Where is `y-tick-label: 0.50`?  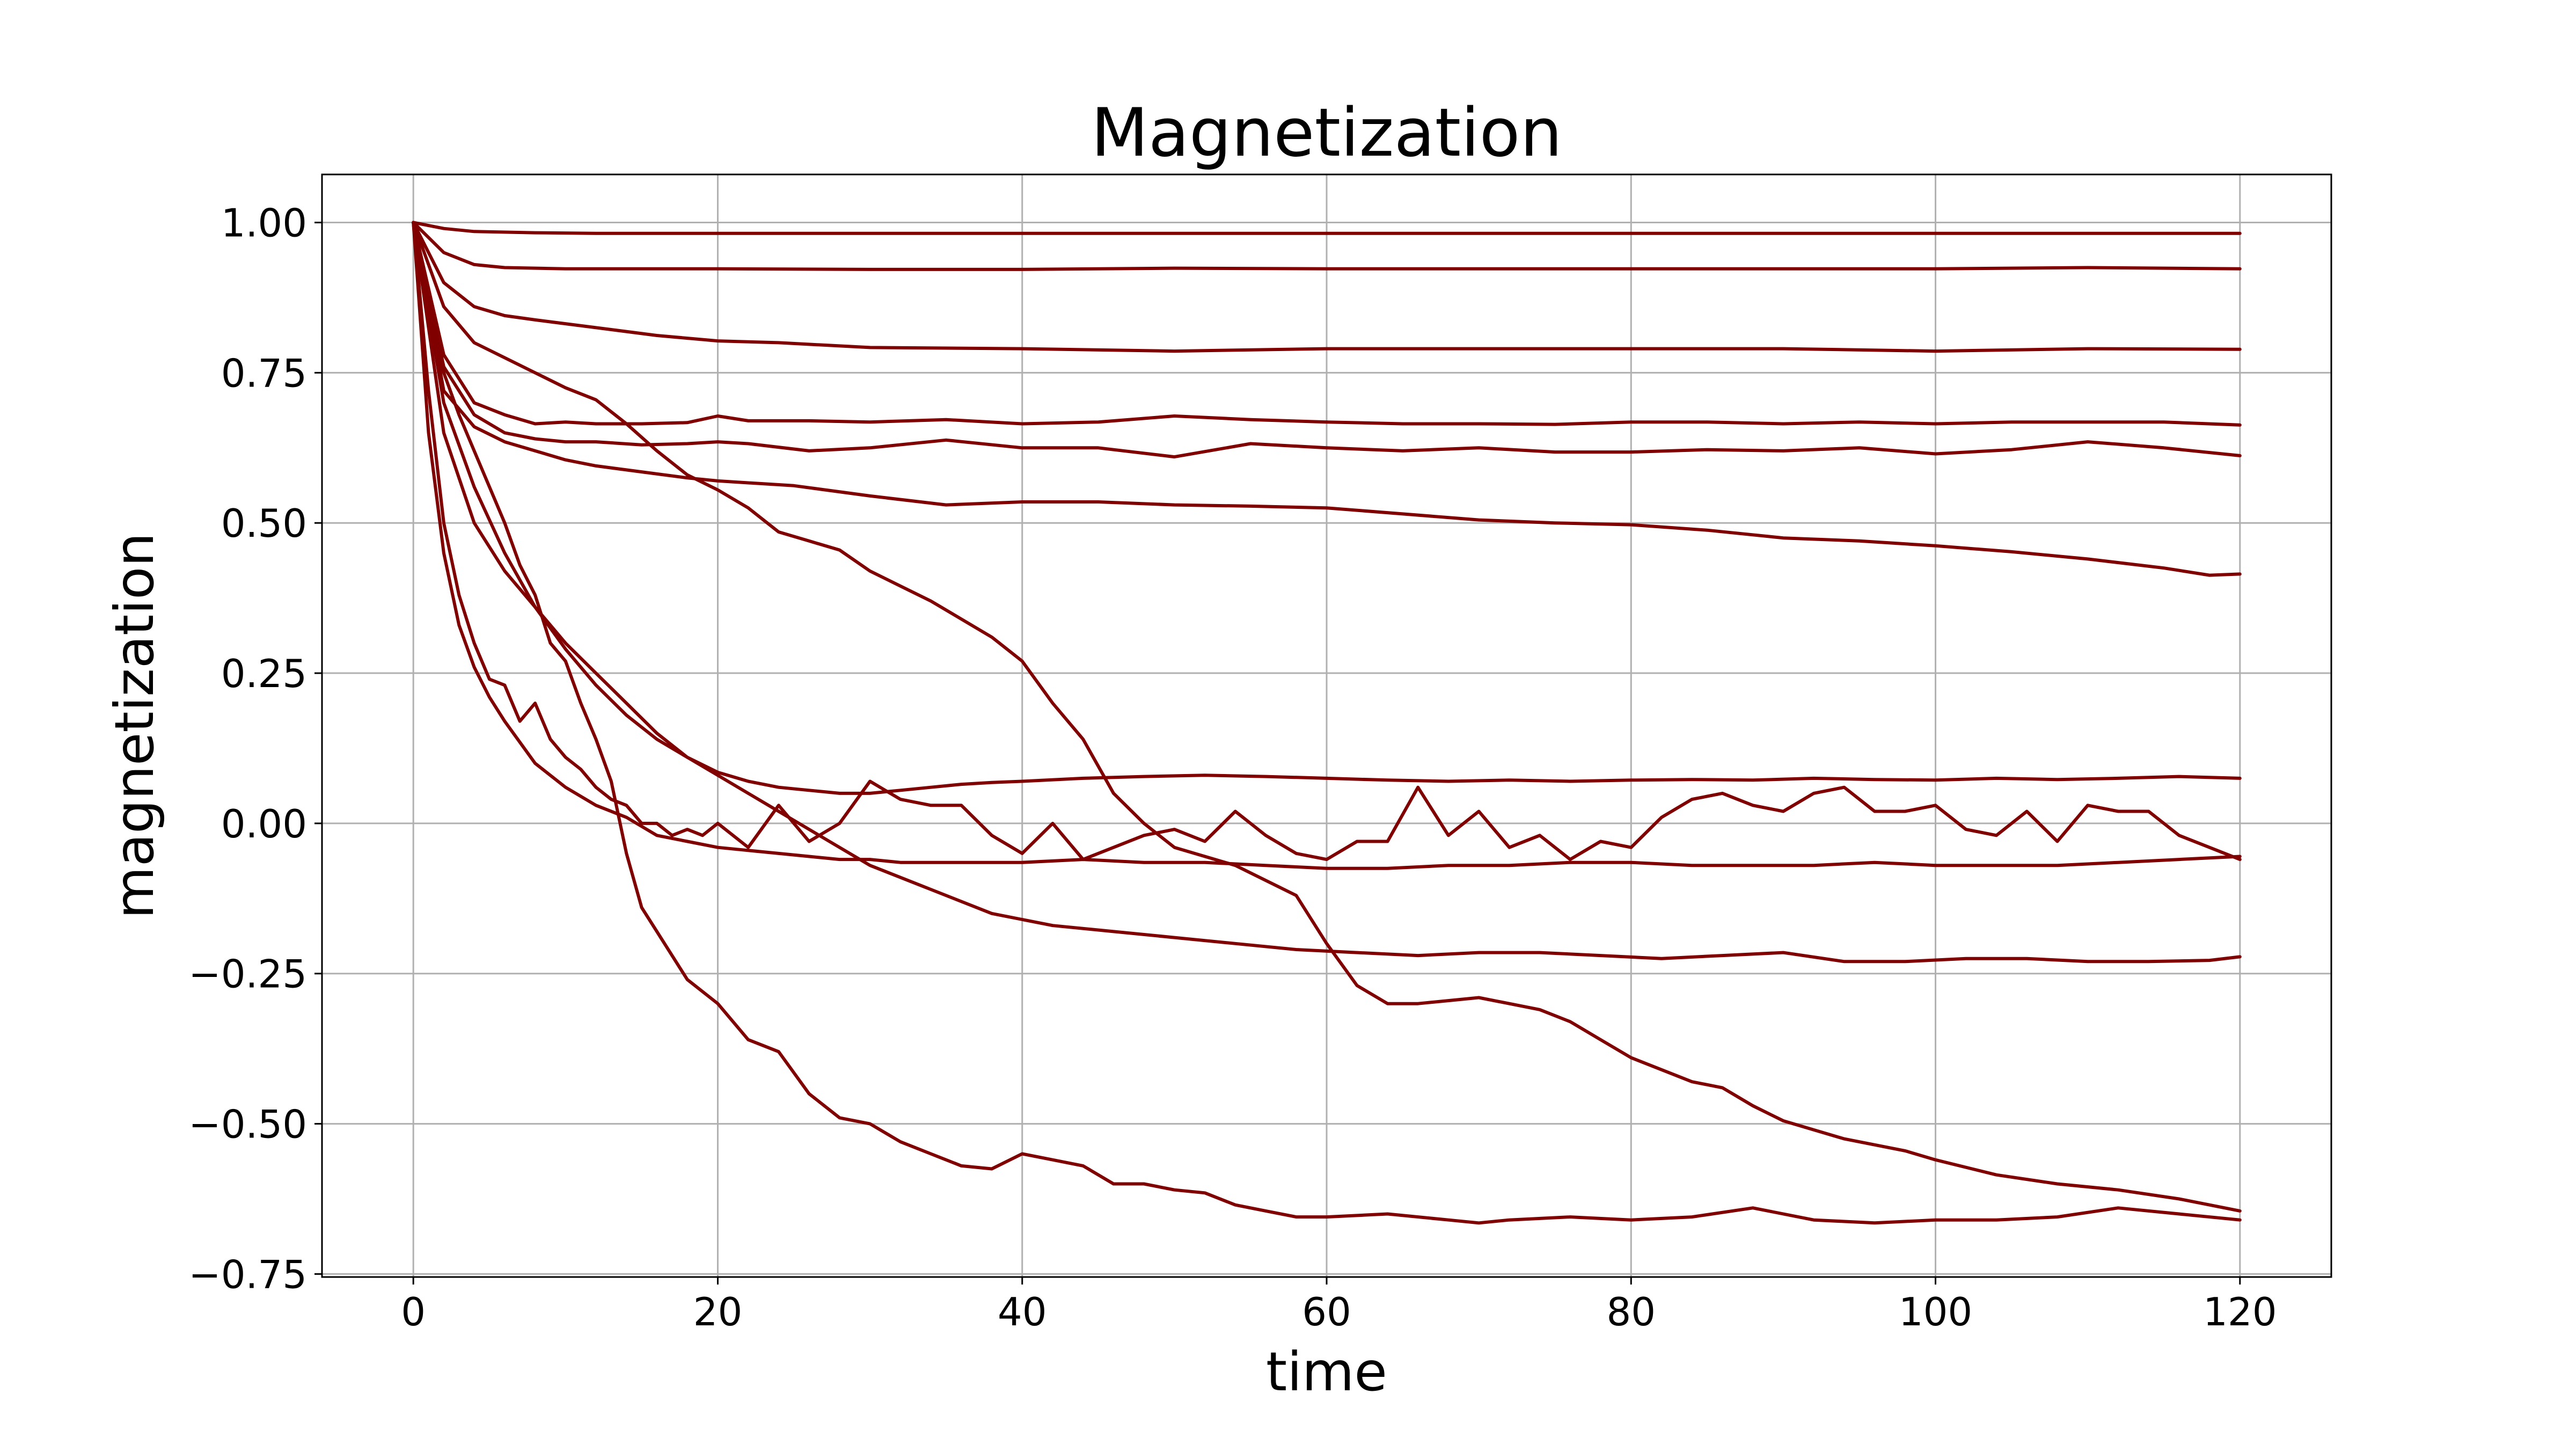 y-tick-label: 0.50 is located at coordinates (264, 523).